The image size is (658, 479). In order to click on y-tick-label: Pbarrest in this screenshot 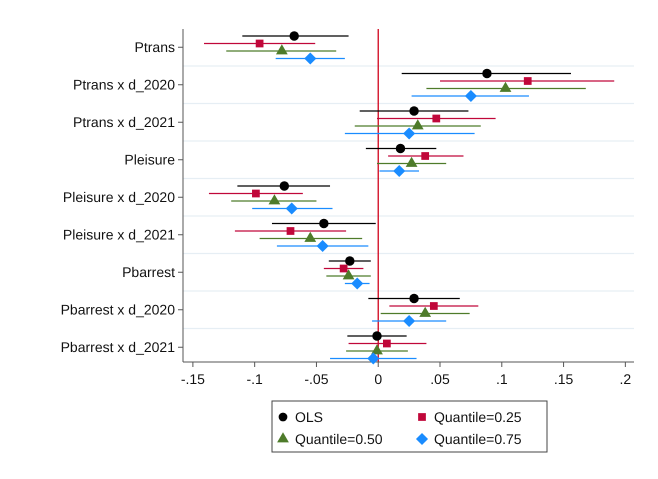, I will do `click(149, 272)`.